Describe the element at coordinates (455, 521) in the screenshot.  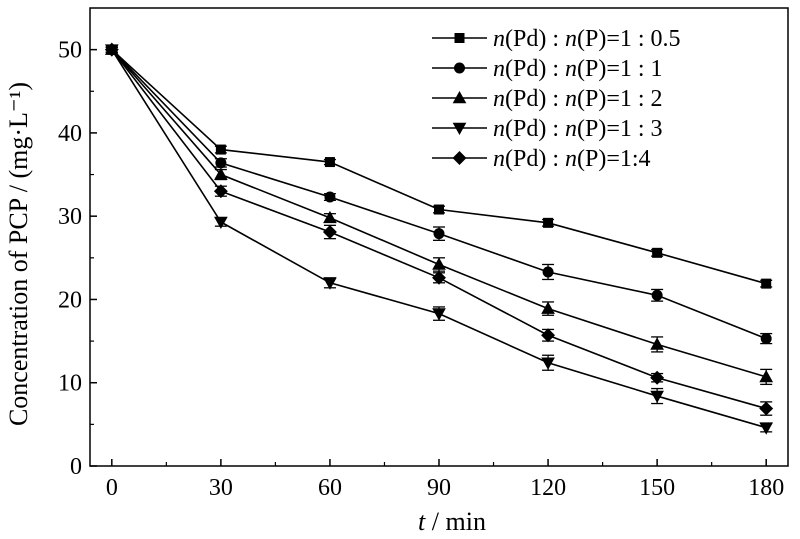
I see `x-axis-title-unit: / min` at that location.